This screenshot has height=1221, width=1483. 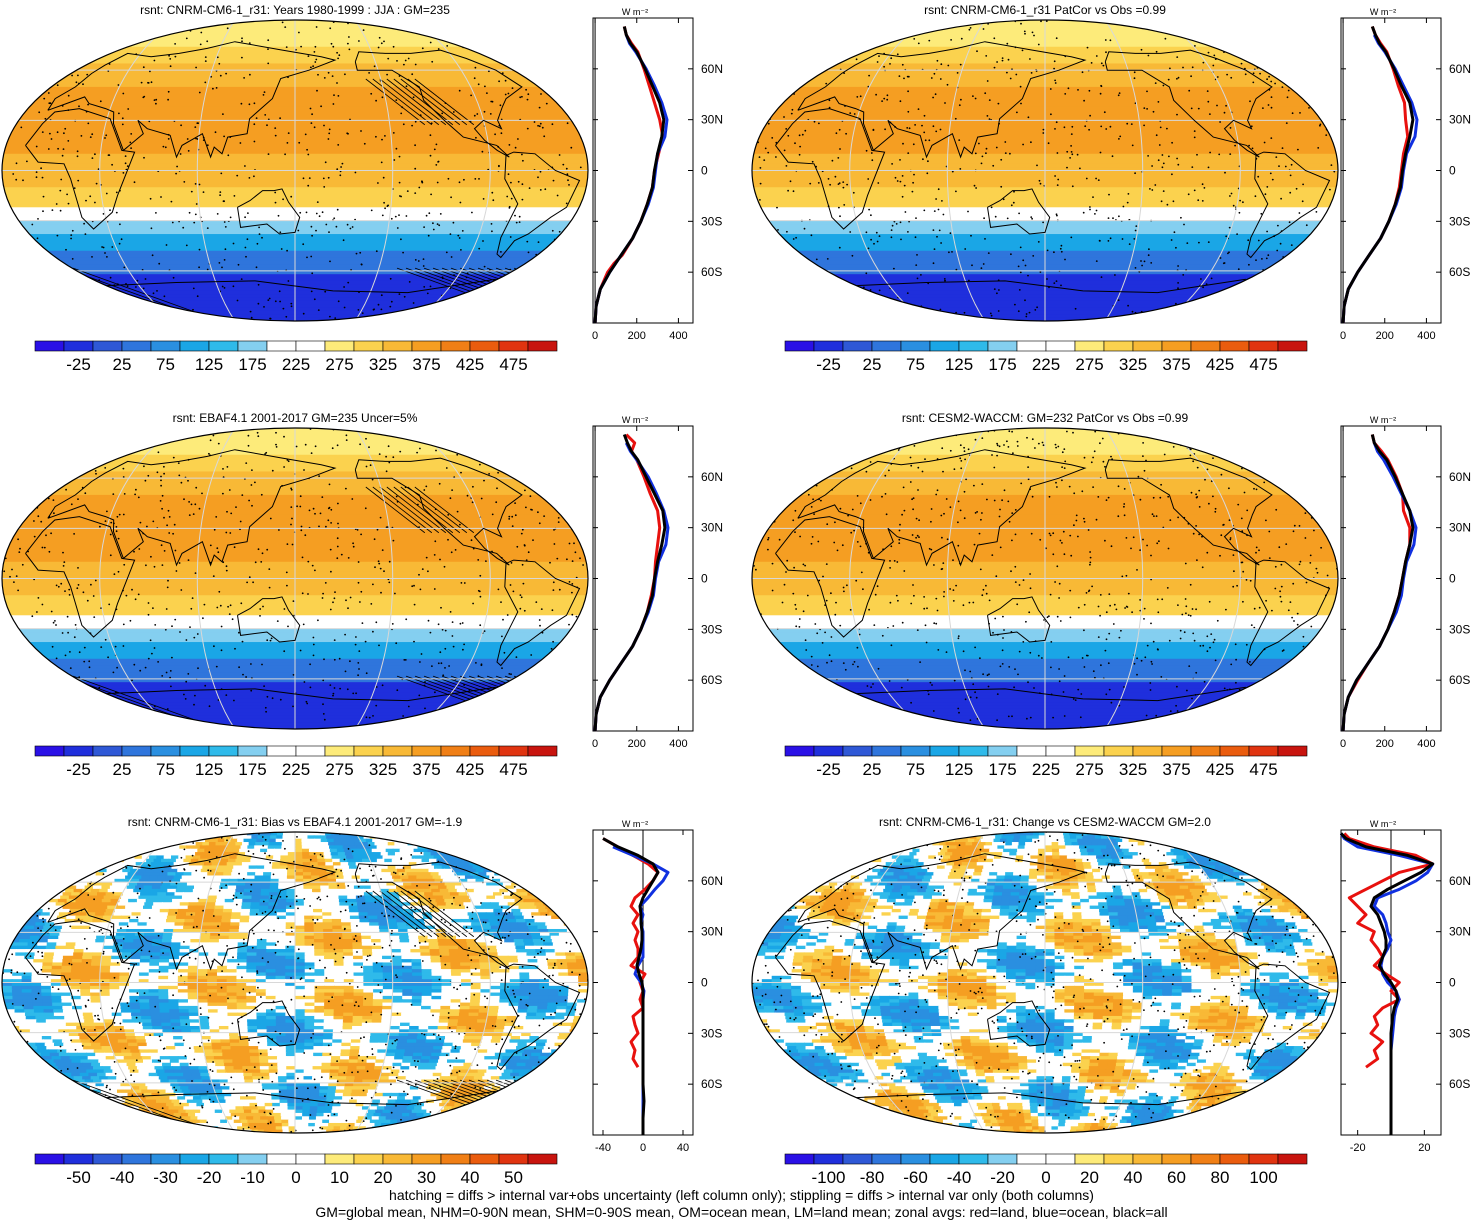 I want to click on colorbar-labels: -25 25 75 125 175 225 275 325 375 425 475, so click(x=1046, y=366).